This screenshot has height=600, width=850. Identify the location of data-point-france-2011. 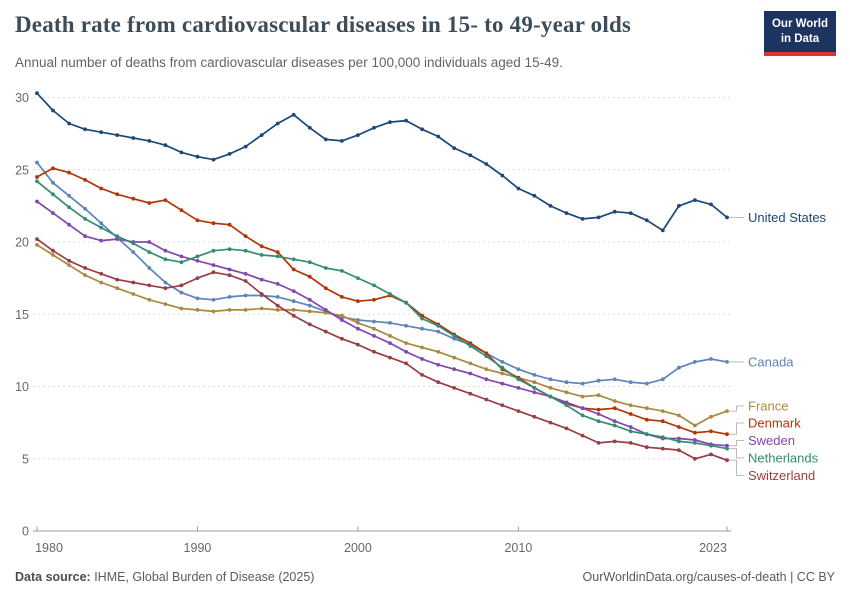
(534, 382).